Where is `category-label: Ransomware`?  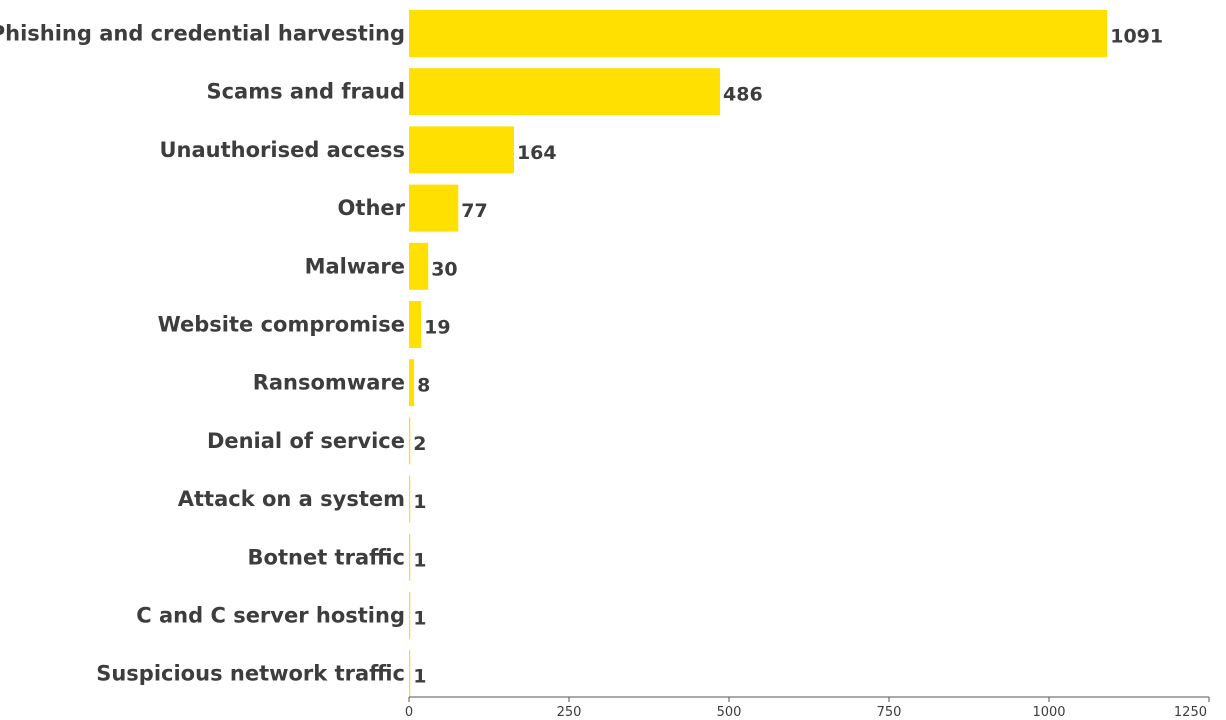 category-label: Ransomware is located at coordinates (329, 383).